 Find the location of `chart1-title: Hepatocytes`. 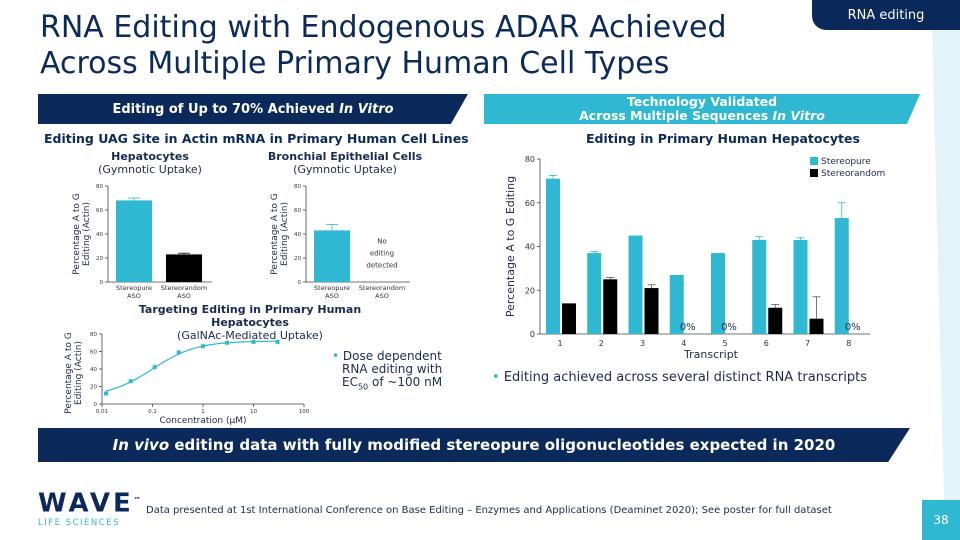

chart1-title: Hepatocytes is located at coordinates (150, 156).